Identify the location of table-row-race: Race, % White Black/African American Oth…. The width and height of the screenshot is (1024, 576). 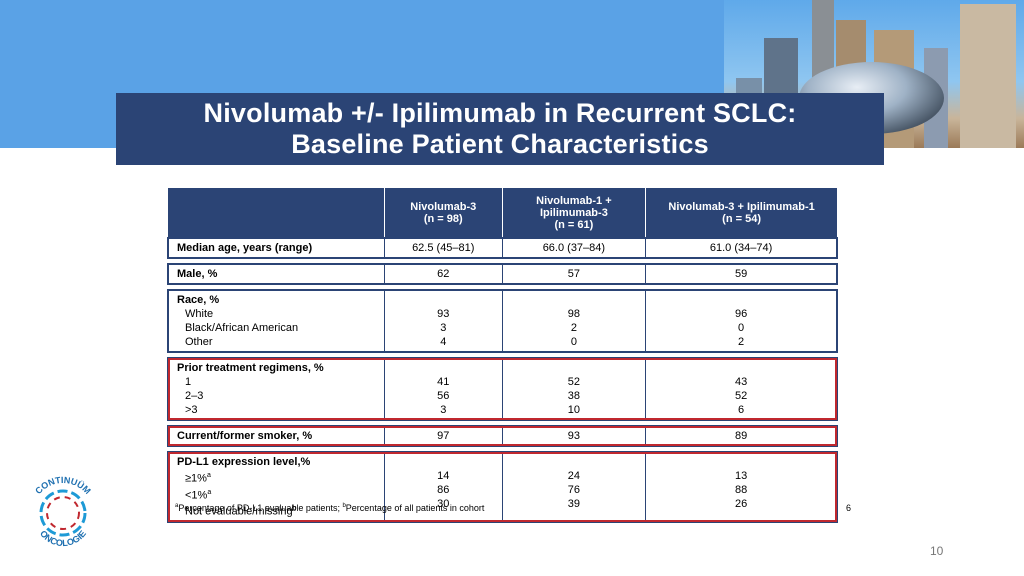
(502, 321).